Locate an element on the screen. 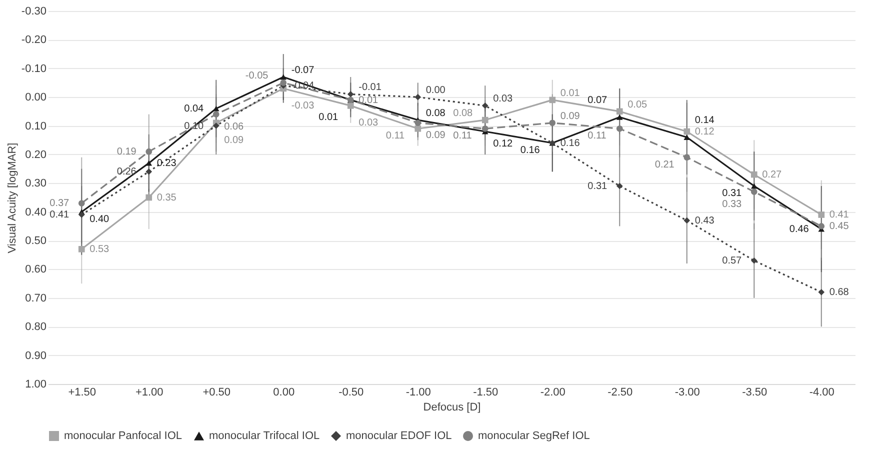  y-tick-label: 0.10 is located at coordinates (35, 126).